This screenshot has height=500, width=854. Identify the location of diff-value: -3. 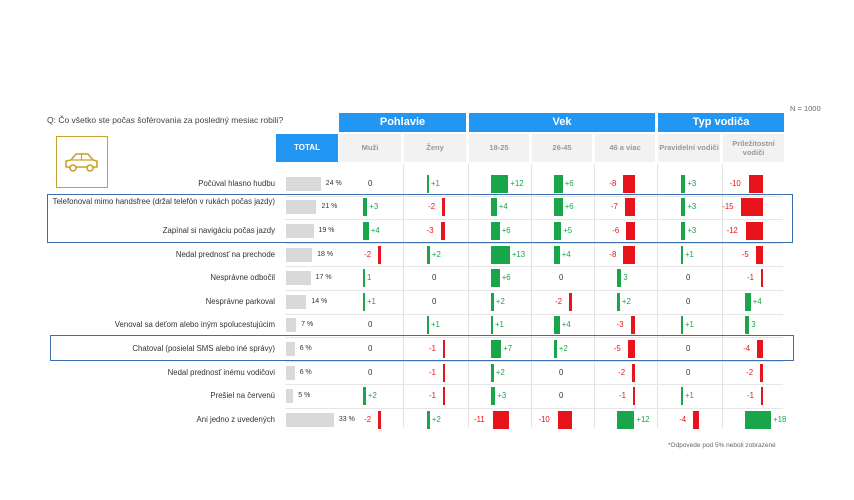
(620, 325).